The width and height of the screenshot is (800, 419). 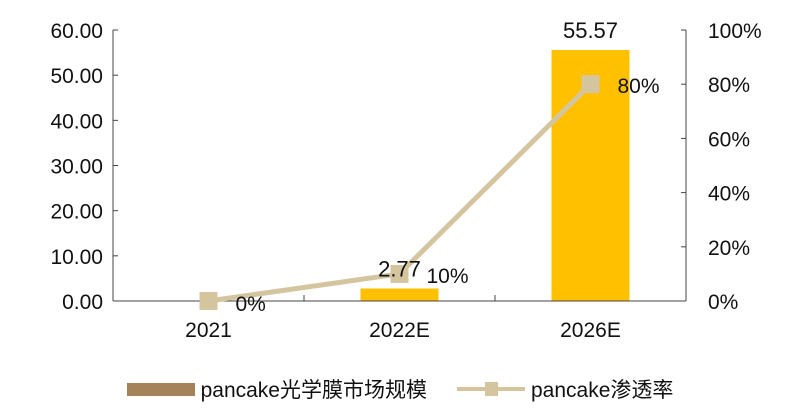 What do you see at coordinates (82, 302) in the screenshot?
I see `left-tick-label: 0.00` at bounding box center [82, 302].